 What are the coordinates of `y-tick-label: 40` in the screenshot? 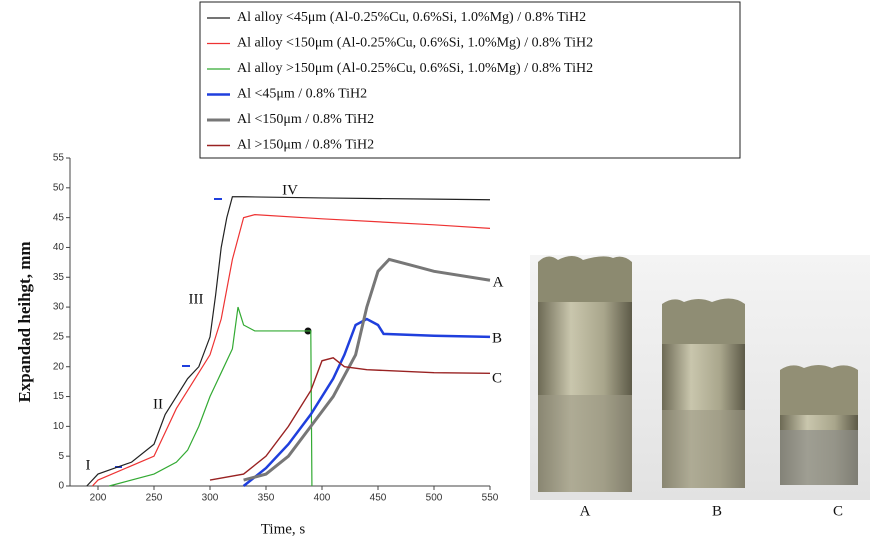 It's located at (59, 247).